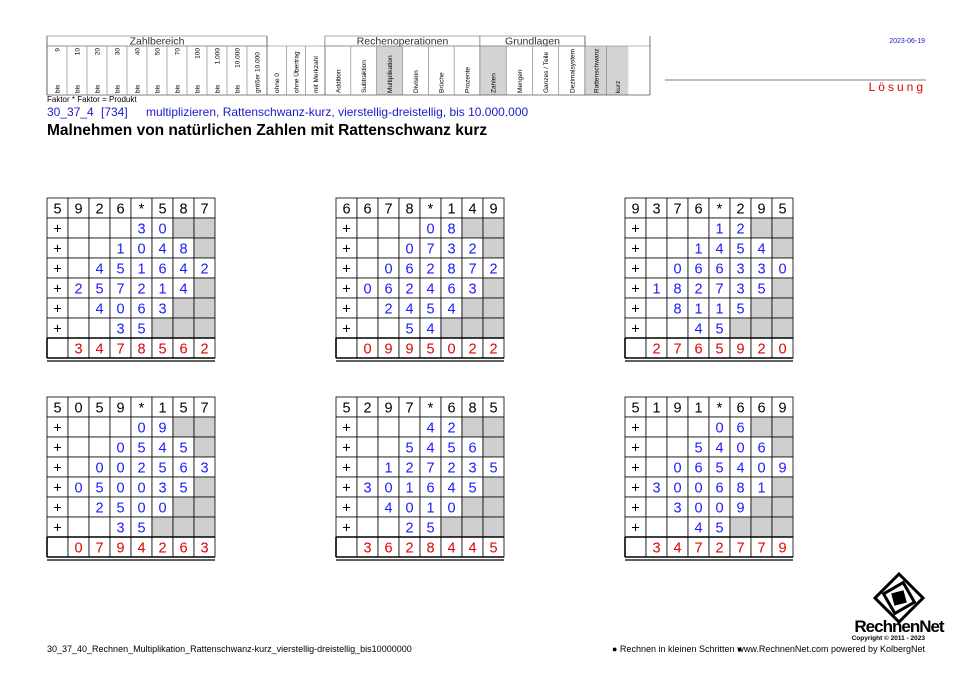  What do you see at coordinates (468, 80) in the screenshot?
I see `header-label: Prozente` at bounding box center [468, 80].